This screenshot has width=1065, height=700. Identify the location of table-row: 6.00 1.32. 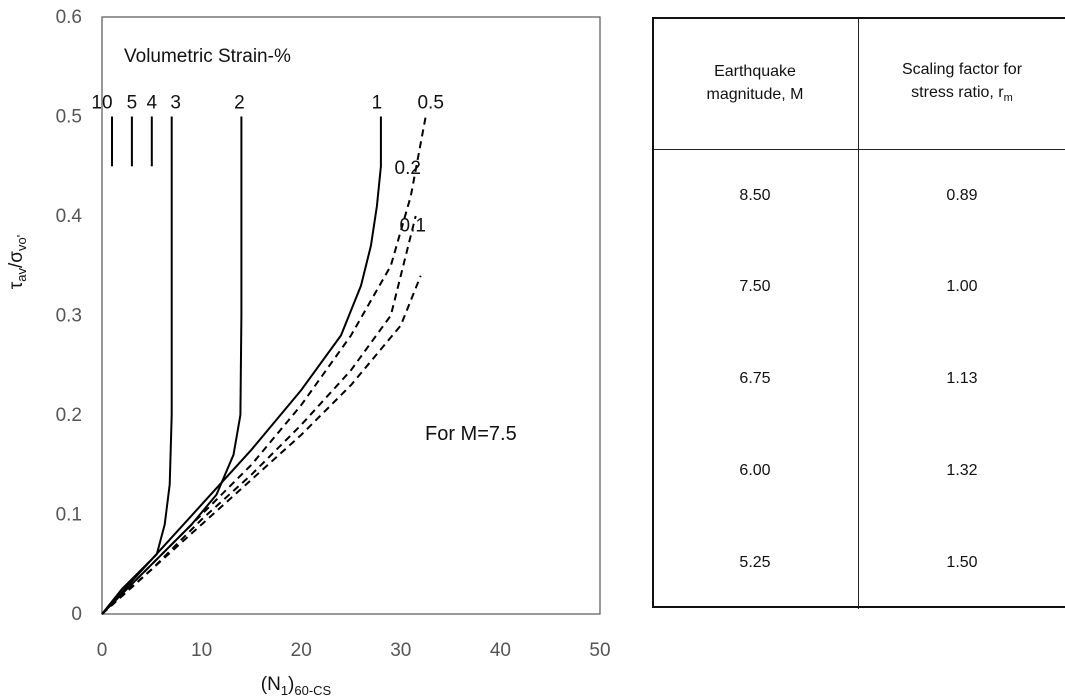
(858, 471).